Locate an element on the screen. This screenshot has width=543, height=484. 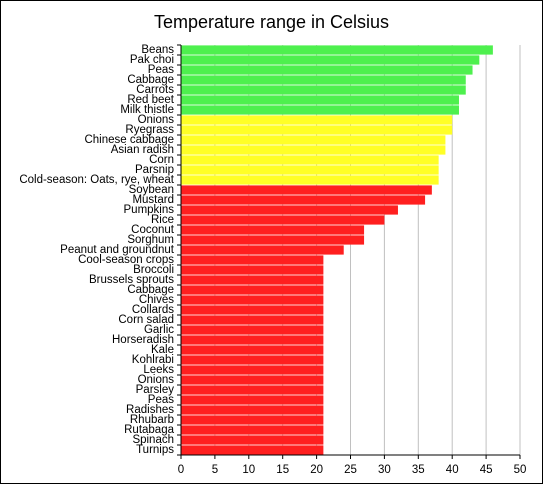
x-tick-label-5: 25 is located at coordinates (350, 470).